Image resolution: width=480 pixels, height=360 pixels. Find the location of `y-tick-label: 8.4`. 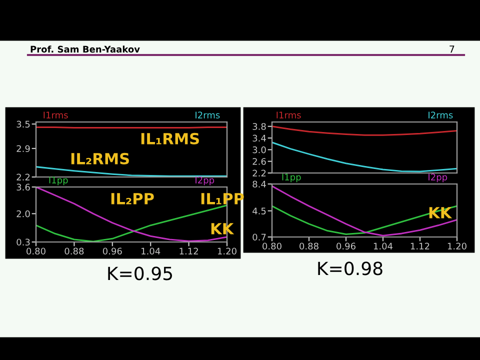

y-tick-label: 8.4 is located at coordinates (259, 184).